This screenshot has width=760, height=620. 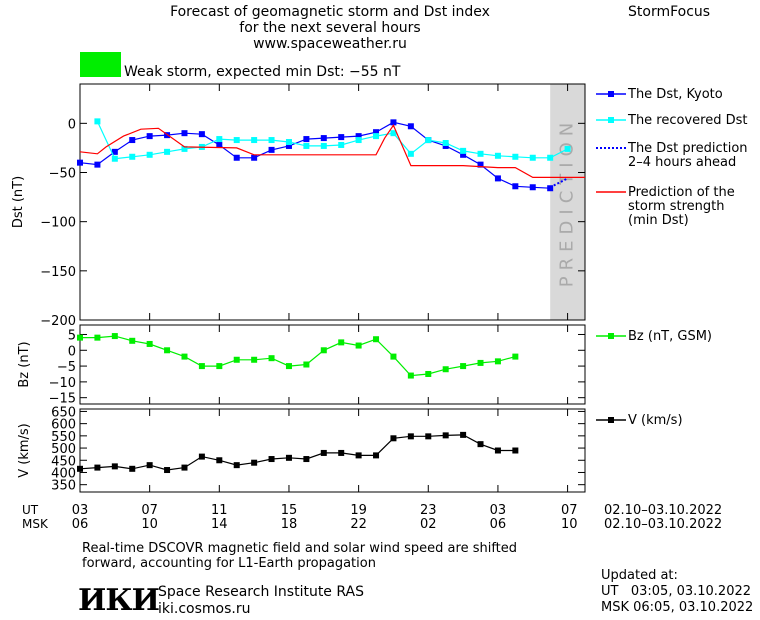 I want to click on v-panel-ylabel: V (km/s), so click(x=24, y=450).